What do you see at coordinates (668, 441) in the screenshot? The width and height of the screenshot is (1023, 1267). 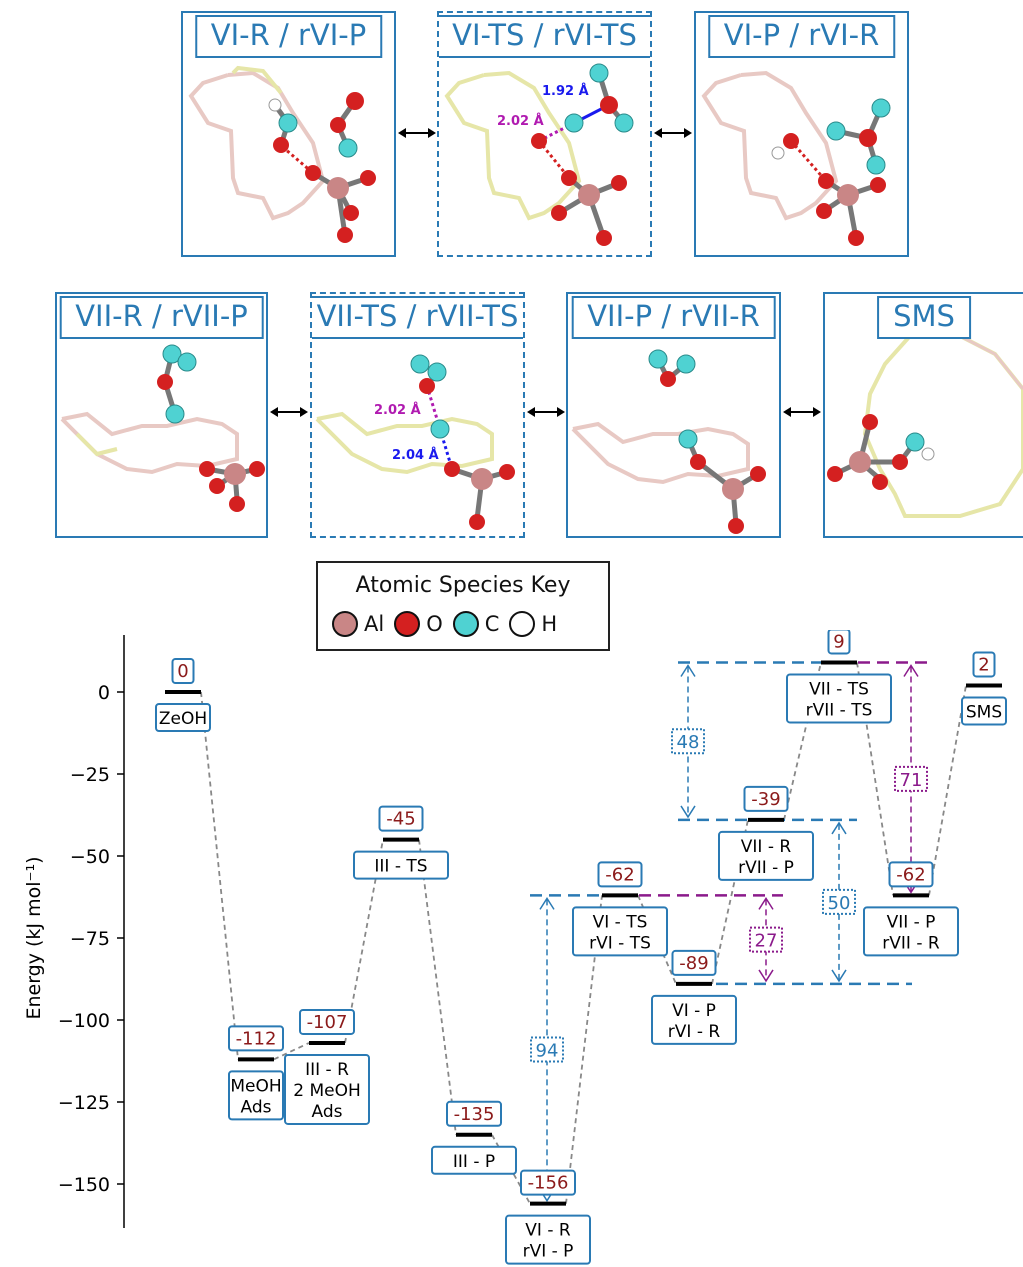 I see `molecule-vii-p` at bounding box center [668, 441].